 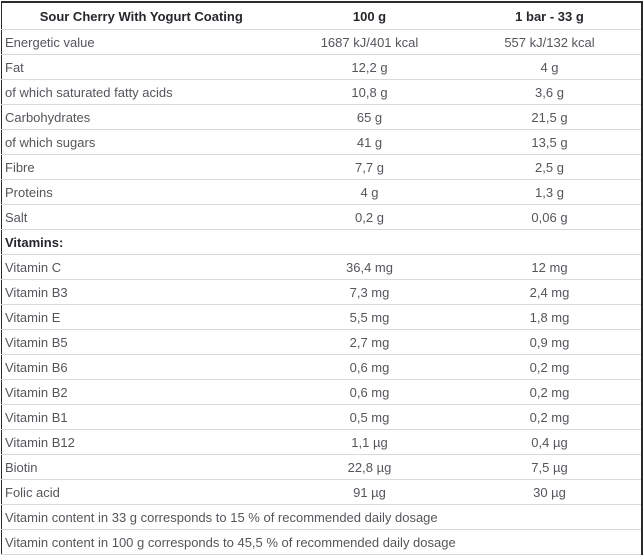 I want to click on row-label: Carbohydrates, so click(x=141, y=117).